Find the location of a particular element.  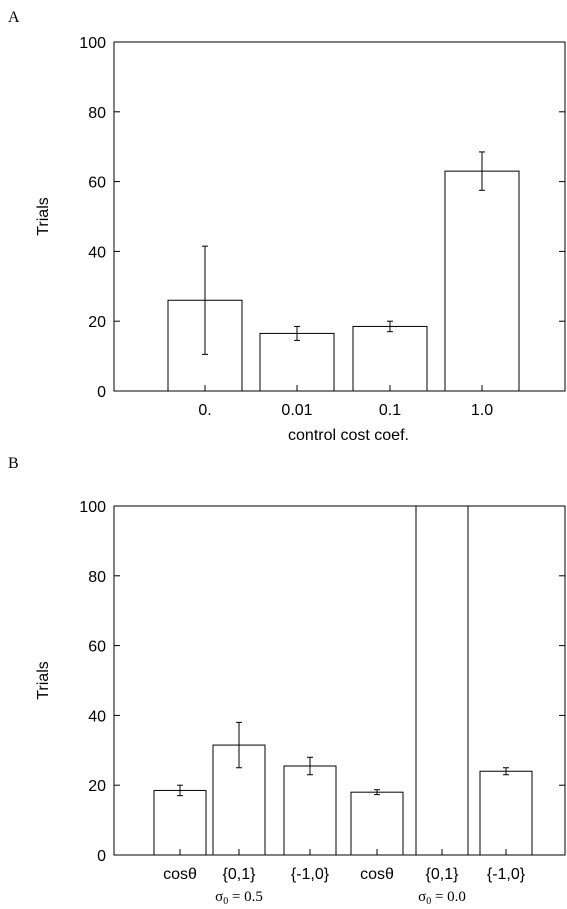

x-tick-label: 0.1 is located at coordinates (390, 410).